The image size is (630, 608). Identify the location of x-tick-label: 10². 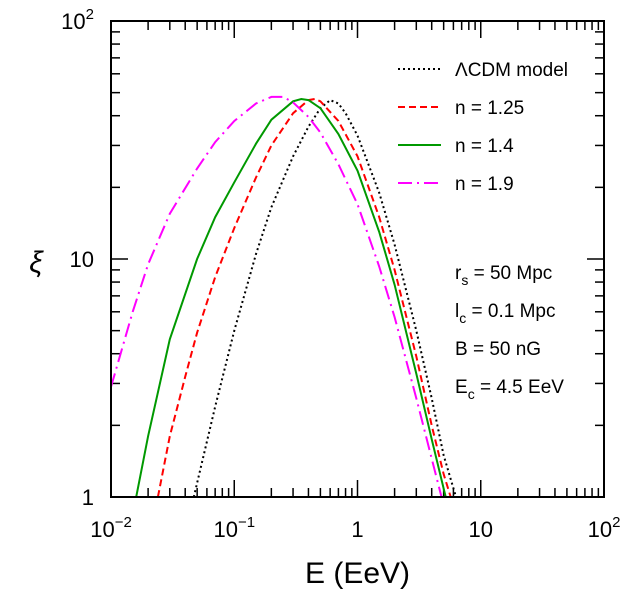
(604, 528).